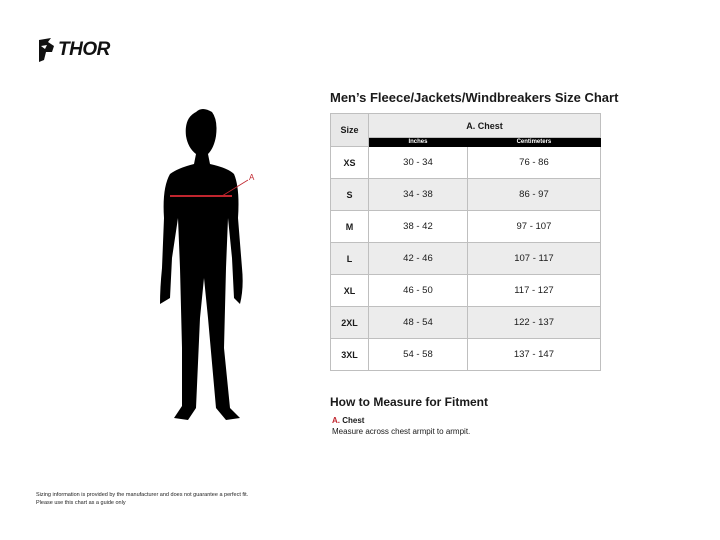 The width and height of the screenshot is (720, 540). What do you see at coordinates (418, 258) in the screenshot?
I see `cell-inches: 42 - 46` at bounding box center [418, 258].